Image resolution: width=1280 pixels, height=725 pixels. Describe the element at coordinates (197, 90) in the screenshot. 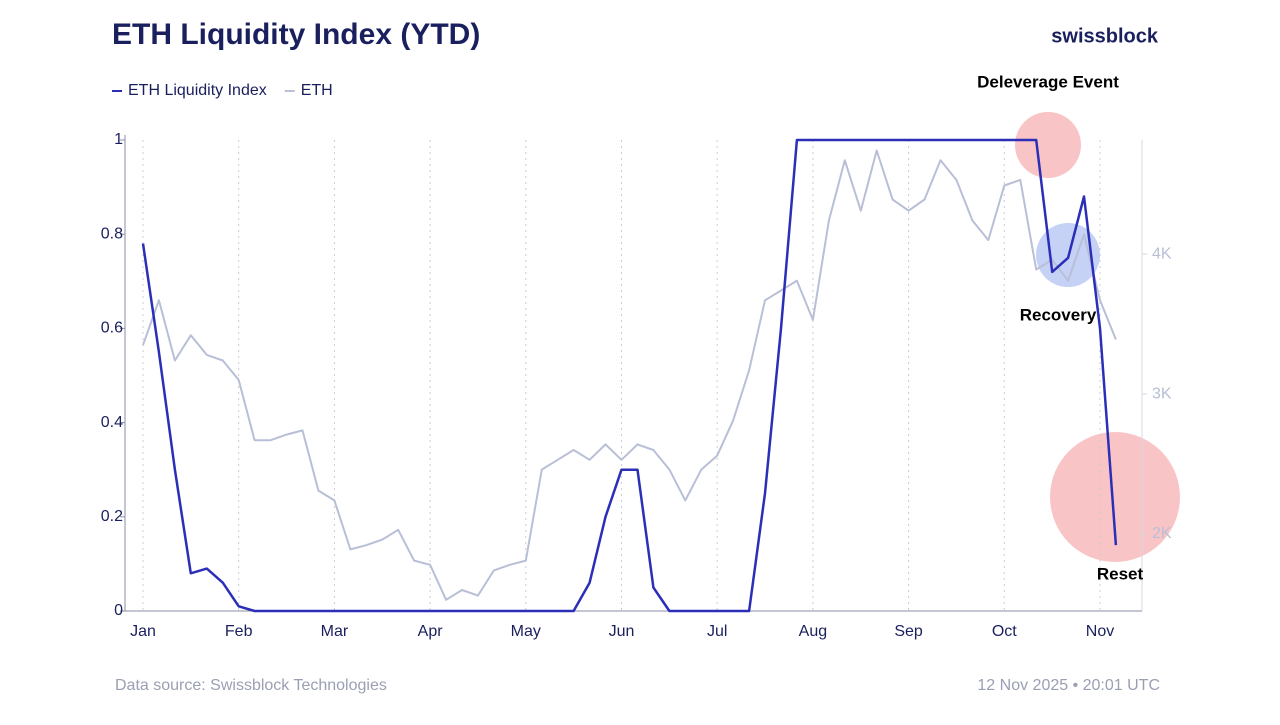

I see `legend-label: ETH Liquidity Index` at that location.